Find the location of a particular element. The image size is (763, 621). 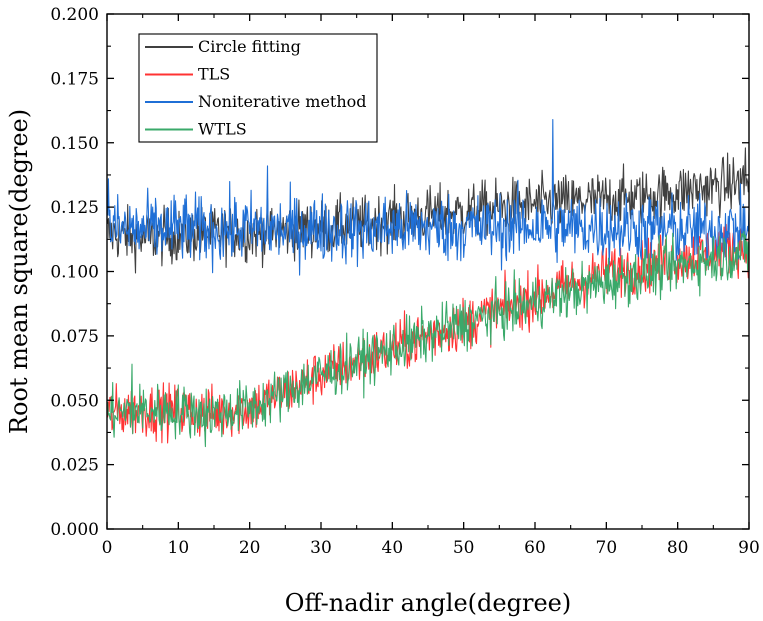

x-tick-label: 70 is located at coordinates (607, 548).